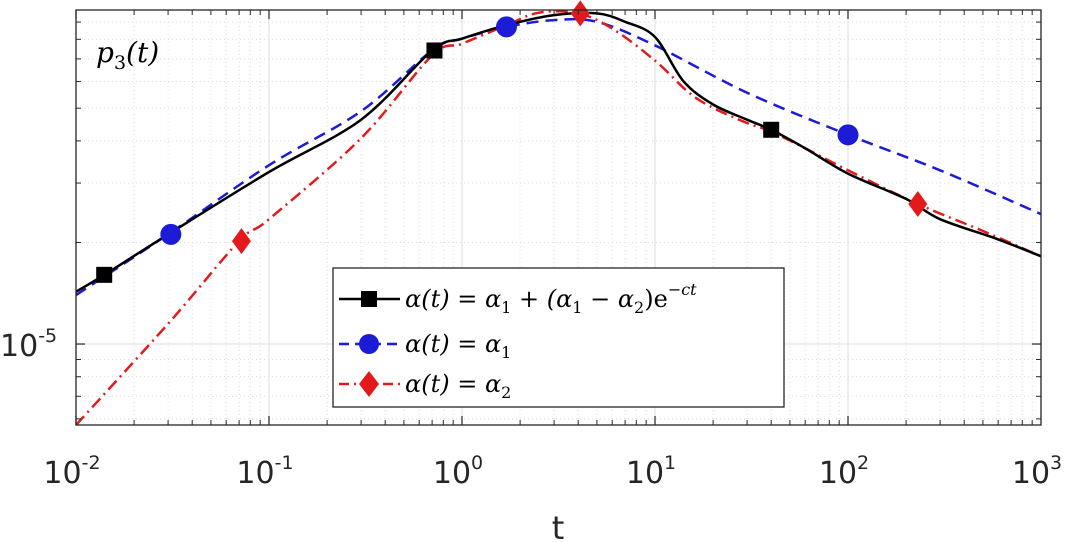 This screenshot has width=1069, height=542. Describe the element at coordinates (656, 299) in the screenshot. I see `legend-black-tail: )e` at that location.